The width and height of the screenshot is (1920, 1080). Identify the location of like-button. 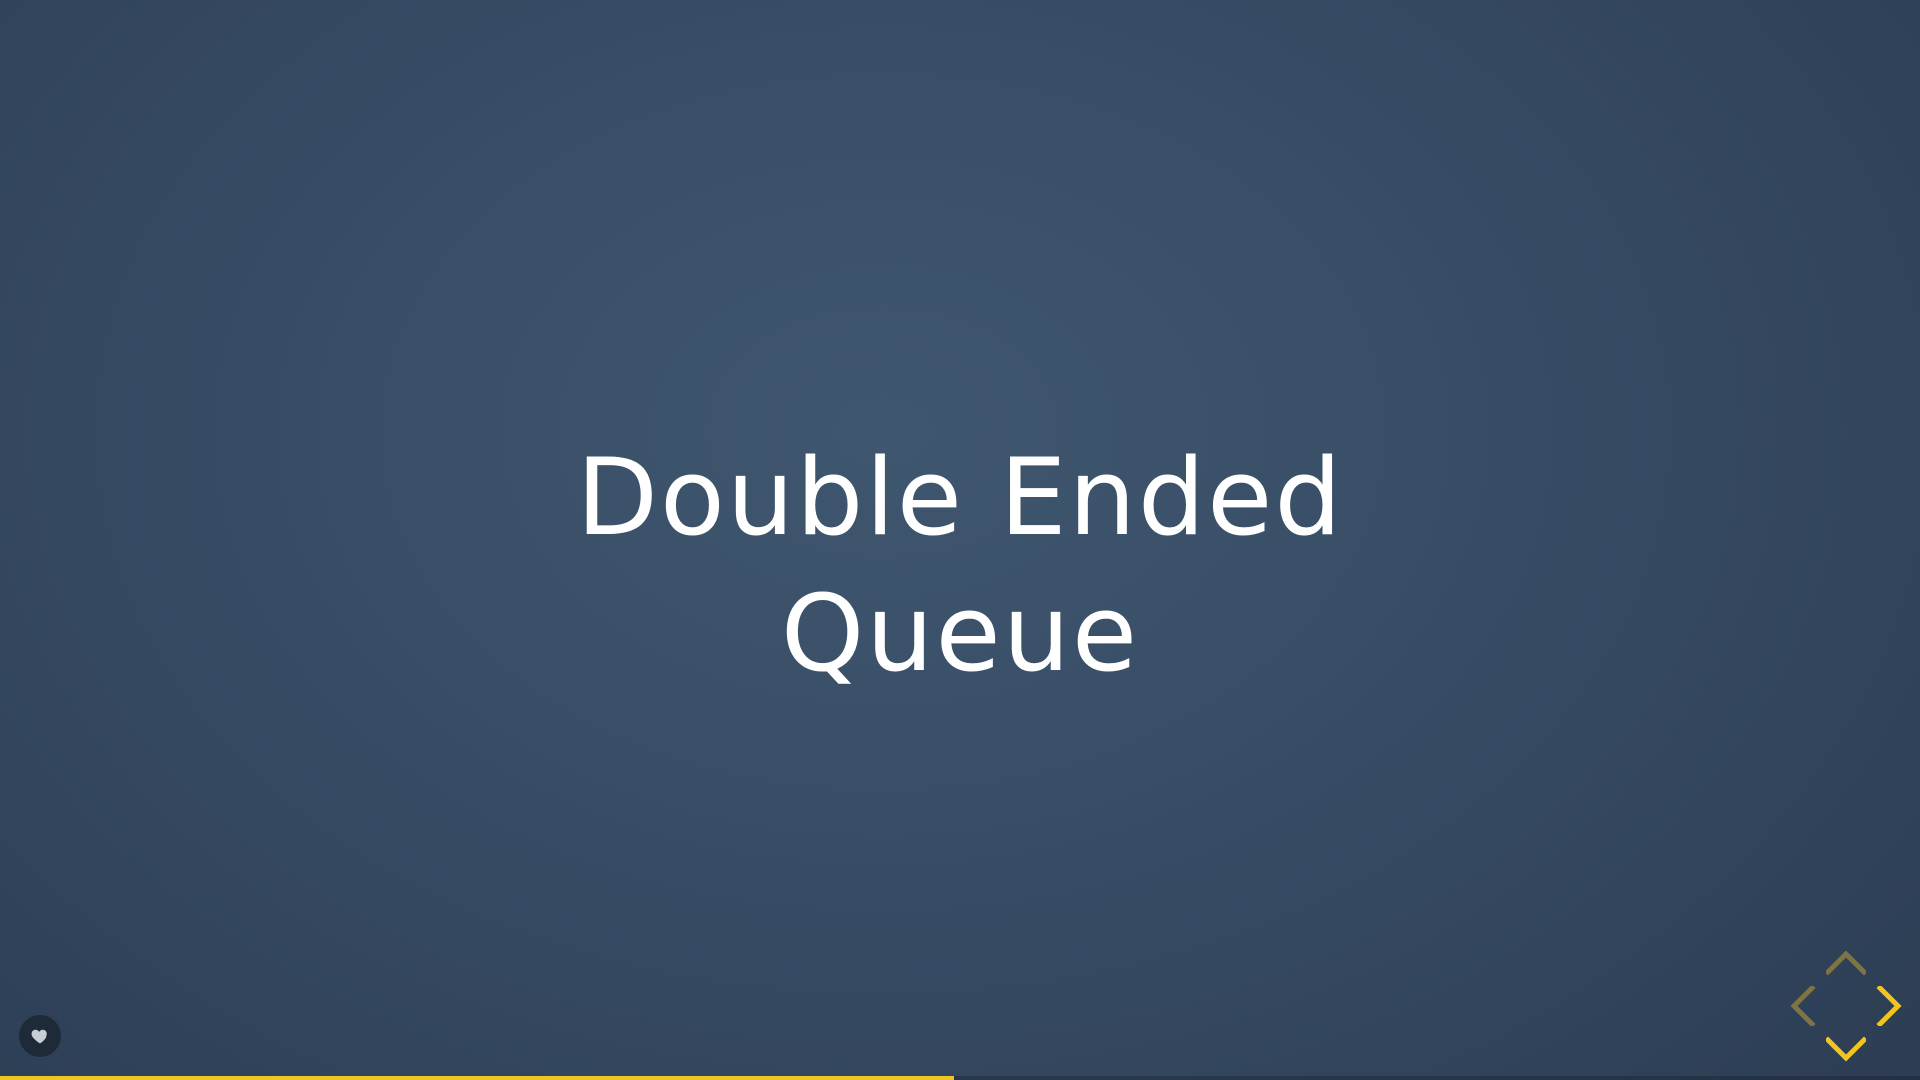
(40, 1036).